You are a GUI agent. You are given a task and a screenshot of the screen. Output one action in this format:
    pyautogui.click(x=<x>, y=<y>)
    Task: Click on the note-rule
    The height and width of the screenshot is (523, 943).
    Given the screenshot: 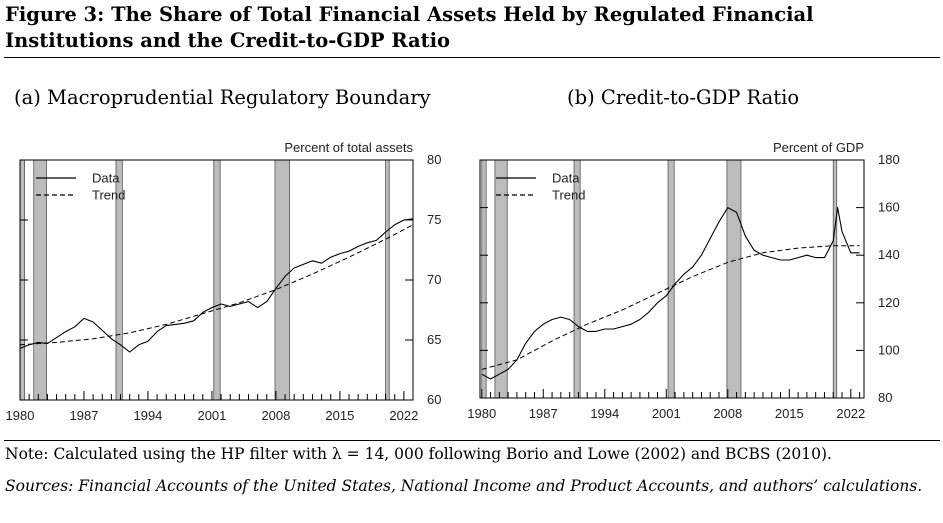 What is the action you would take?
    pyautogui.click(x=472, y=440)
    